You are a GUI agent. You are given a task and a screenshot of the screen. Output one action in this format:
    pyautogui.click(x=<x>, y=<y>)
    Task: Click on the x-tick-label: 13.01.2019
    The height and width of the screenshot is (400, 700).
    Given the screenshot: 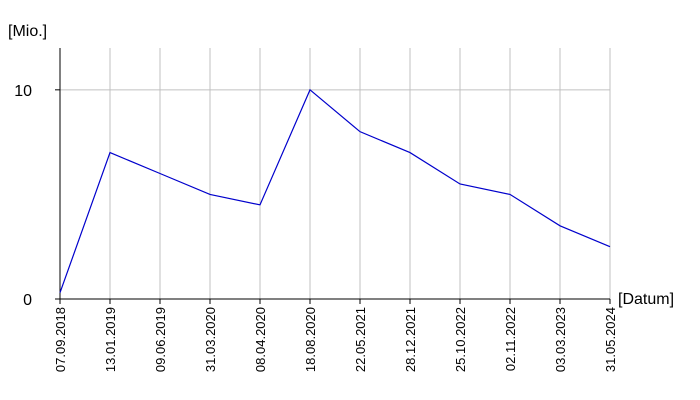 What is the action you would take?
    pyautogui.click(x=110, y=339)
    